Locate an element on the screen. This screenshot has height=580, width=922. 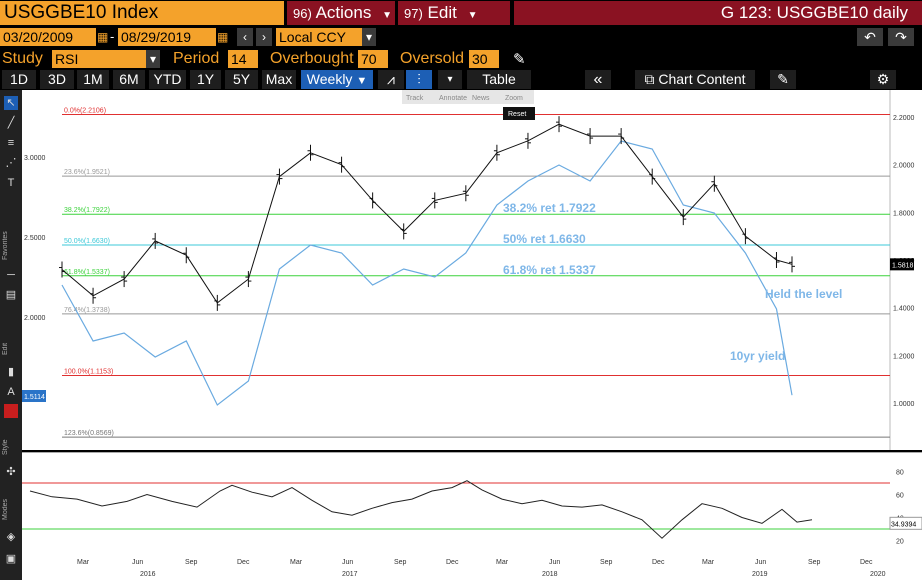
period-button-1y: 1Y is located at coordinates (205, 79).